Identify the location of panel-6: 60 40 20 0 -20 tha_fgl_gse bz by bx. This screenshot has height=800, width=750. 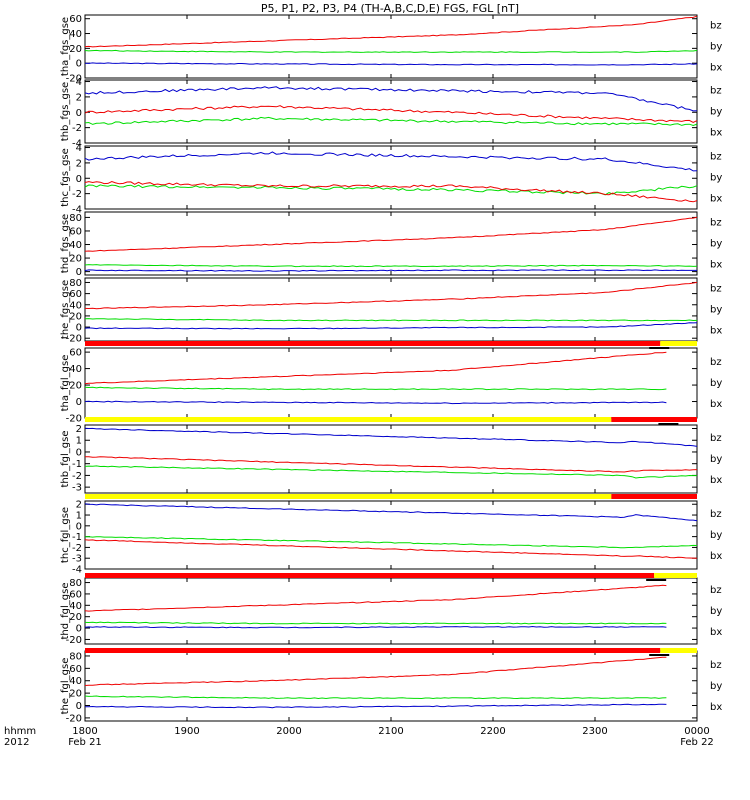
(391, 386).